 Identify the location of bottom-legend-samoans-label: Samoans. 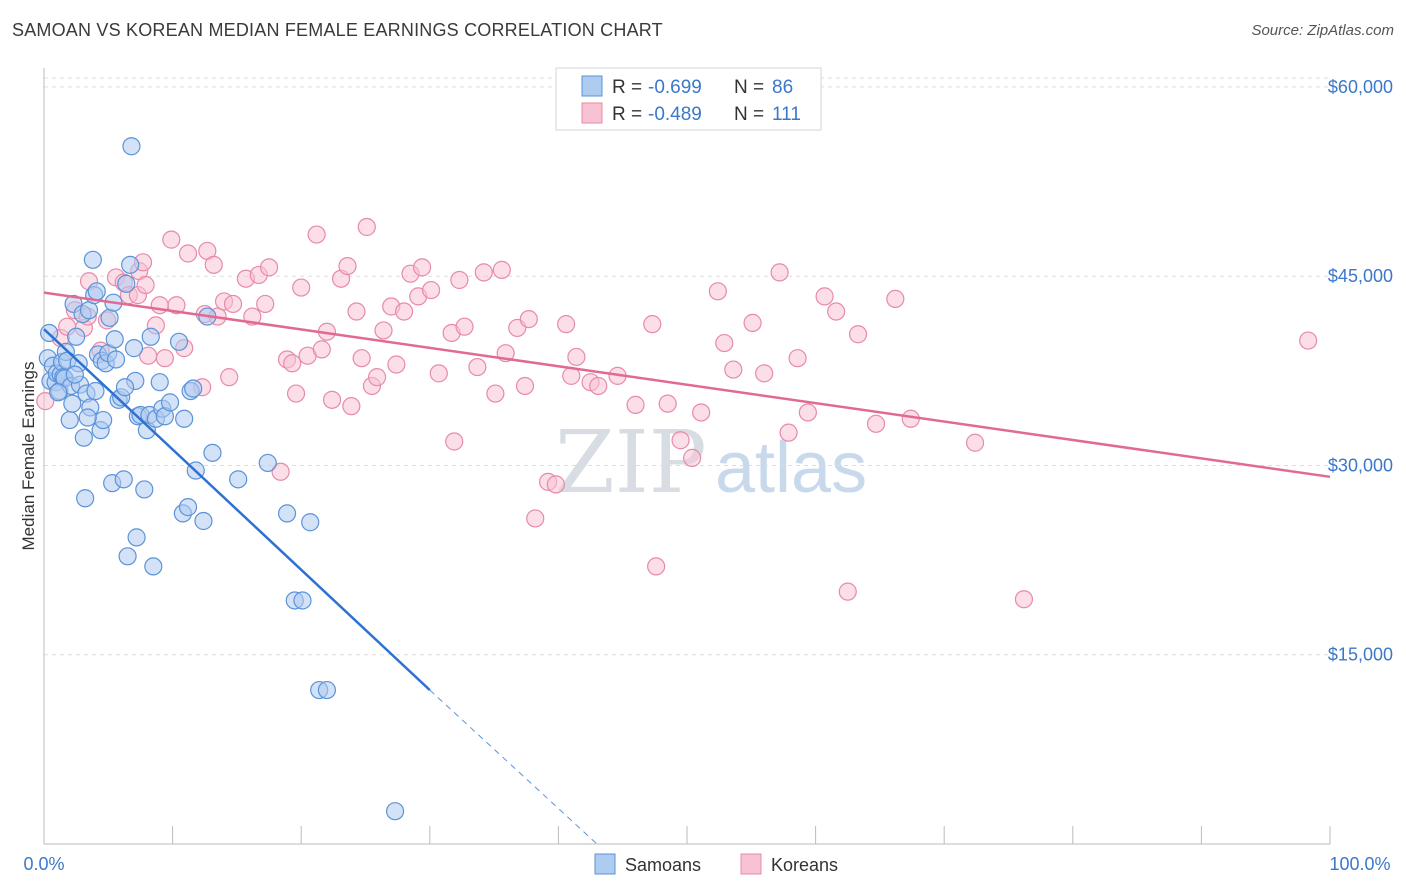
(663, 865).